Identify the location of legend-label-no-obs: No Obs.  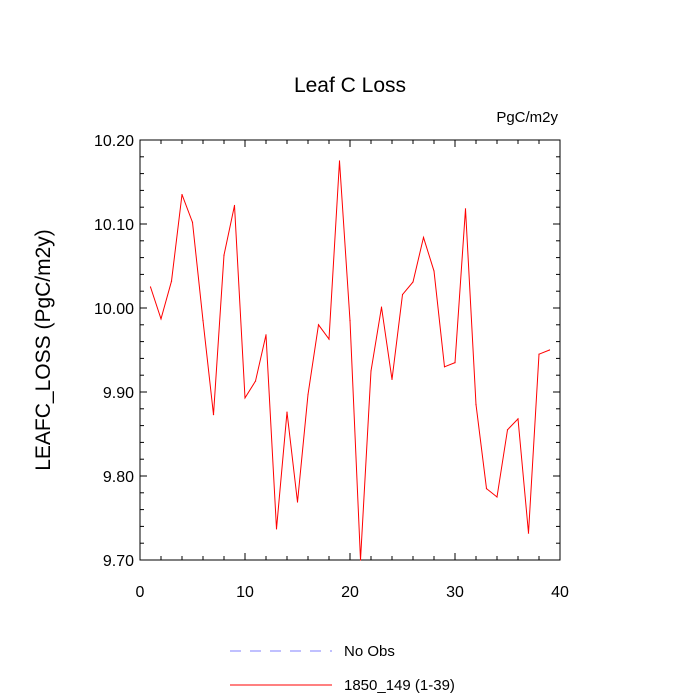
(369, 651).